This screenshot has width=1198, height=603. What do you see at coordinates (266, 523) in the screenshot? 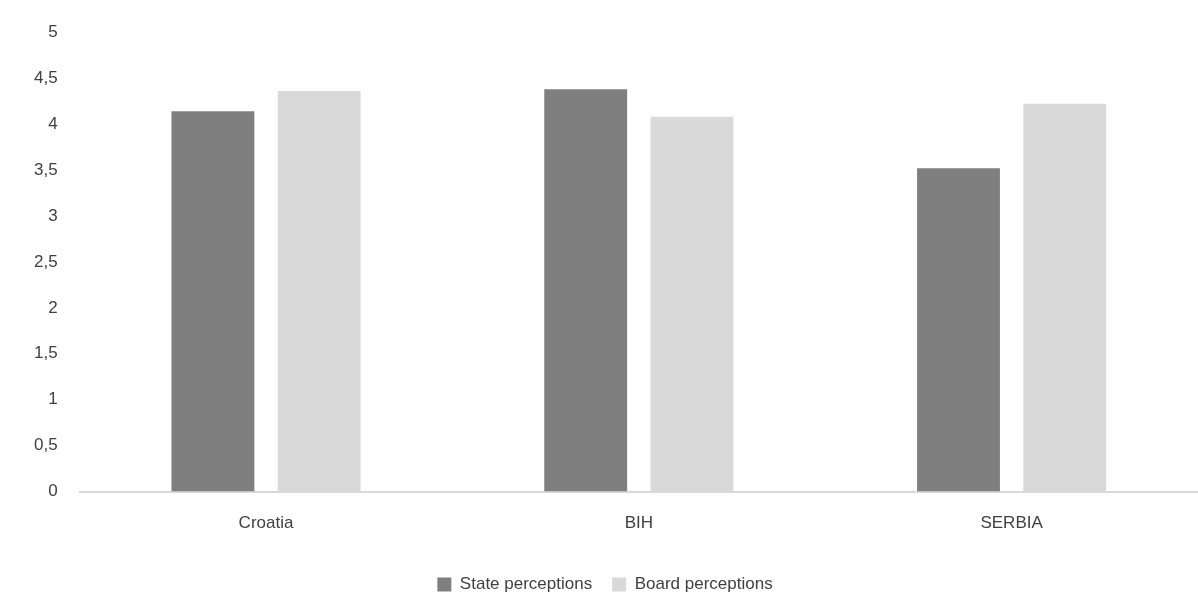
I see `x-tick-label: Croatia` at bounding box center [266, 523].